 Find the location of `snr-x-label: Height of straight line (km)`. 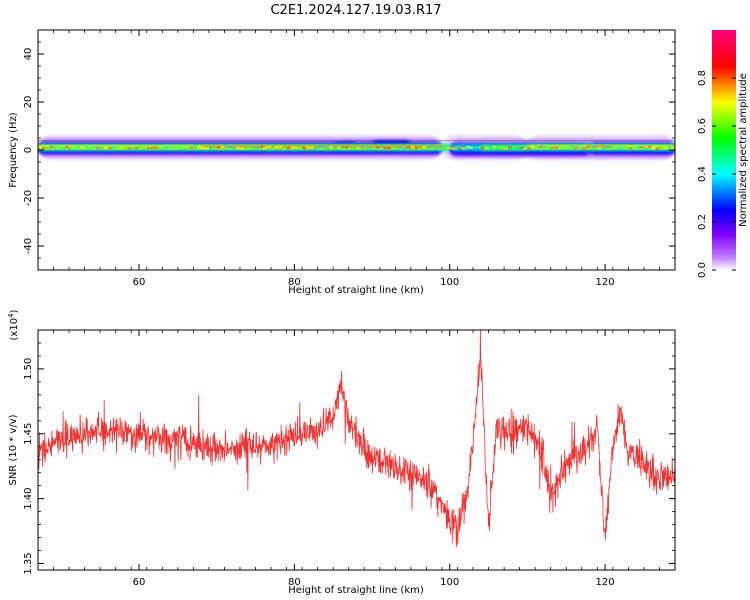

snr-x-label: Height of straight line (km) is located at coordinates (356, 590).